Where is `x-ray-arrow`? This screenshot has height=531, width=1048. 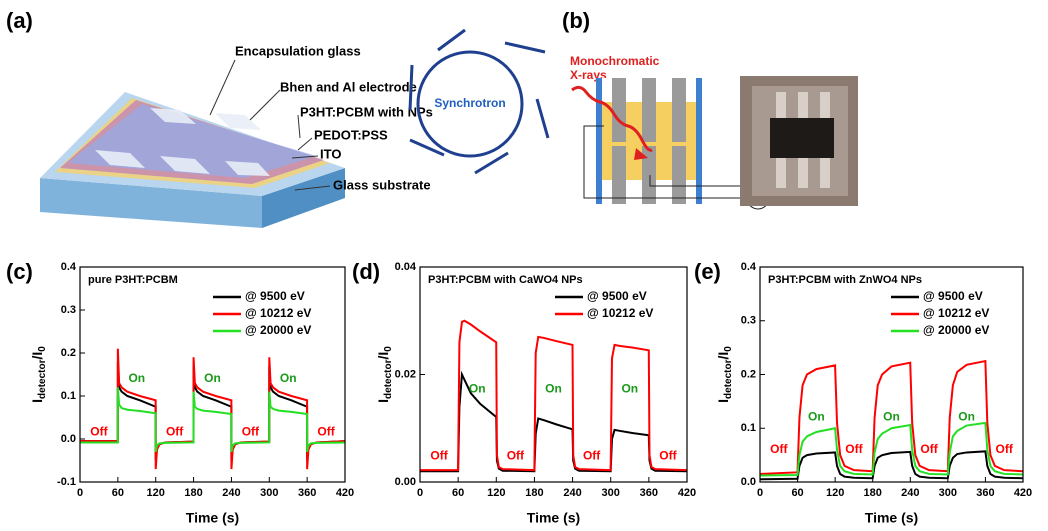 x-ray-arrow is located at coordinates (612, 118).